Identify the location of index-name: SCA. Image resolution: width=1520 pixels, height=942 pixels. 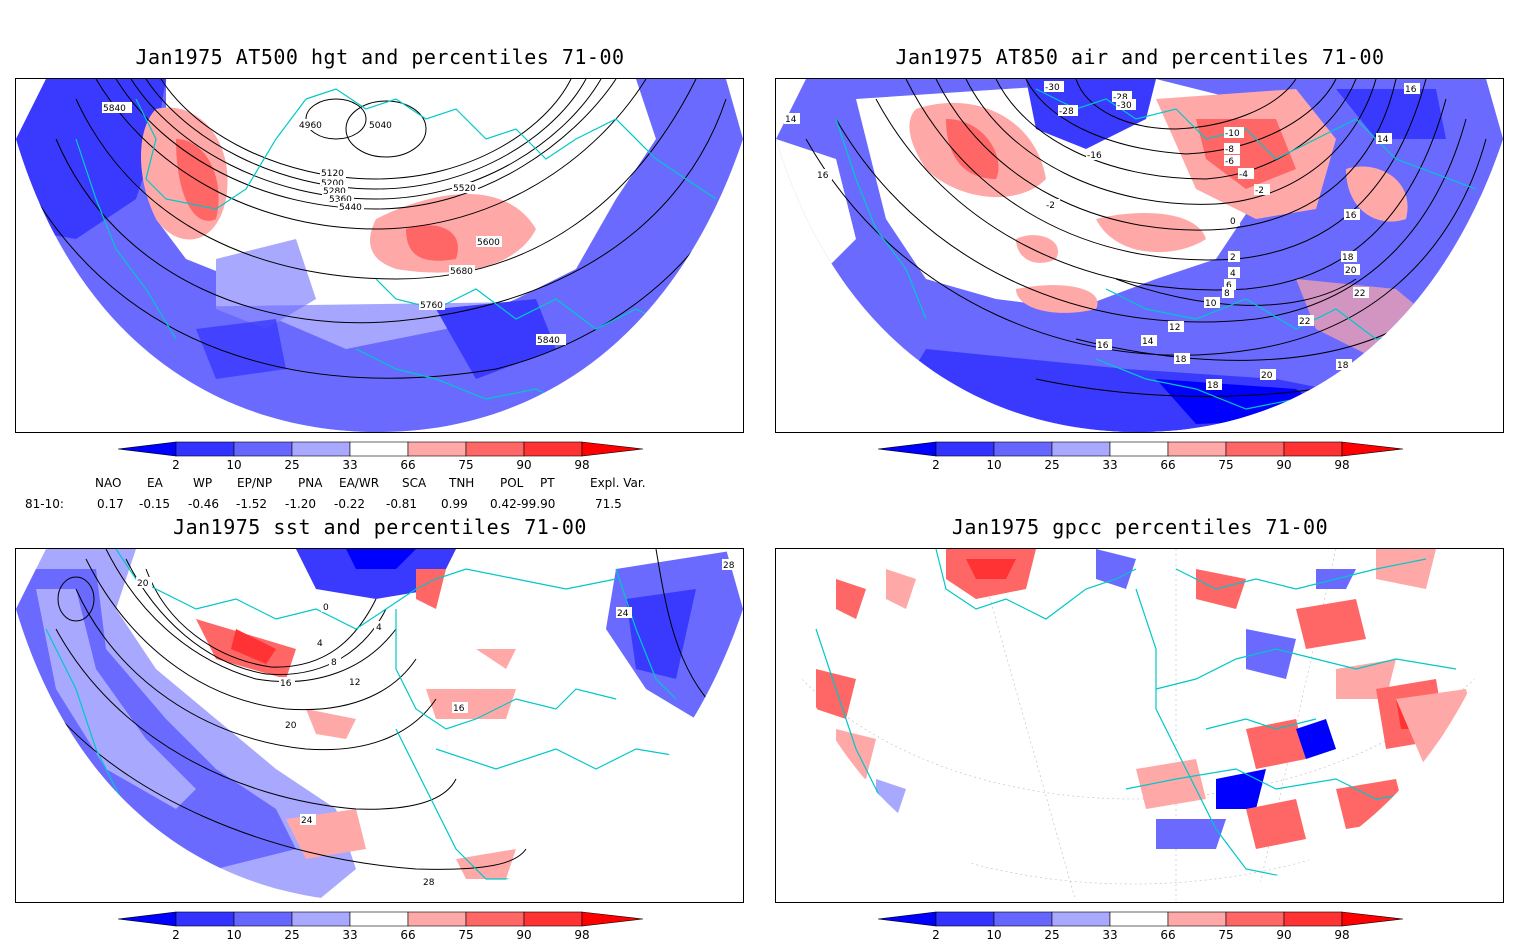
(414, 483).